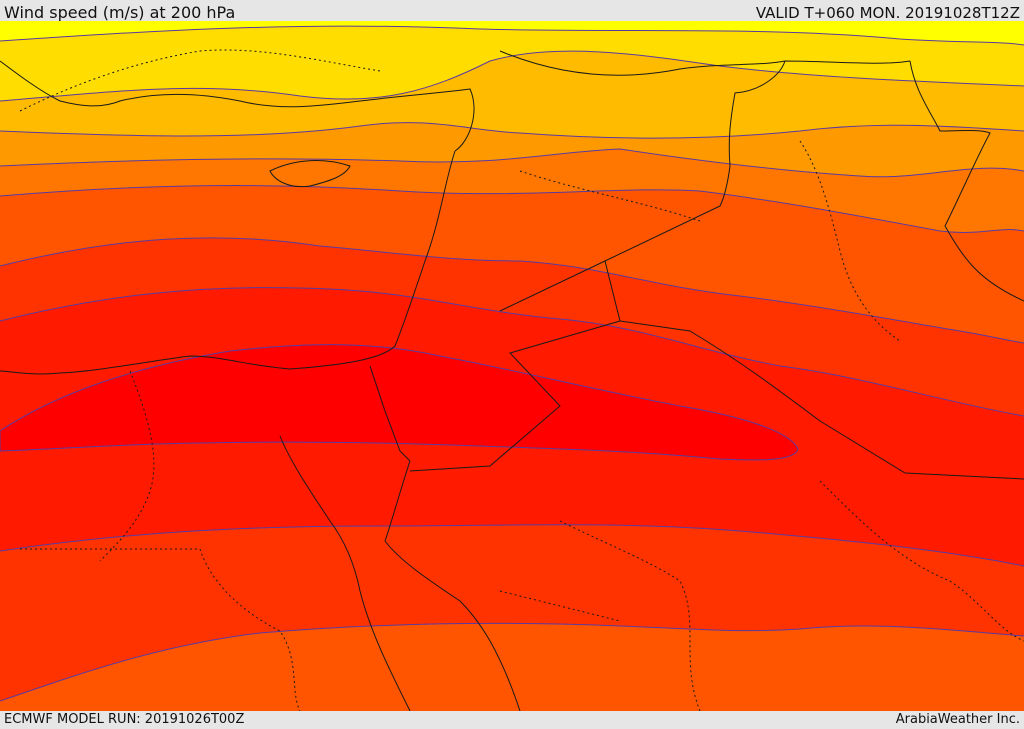 Image resolution: width=1024 pixels, height=729 pixels. I want to click on map-title: Wind speed (m/s) at 200 hPa, so click(120, 12).